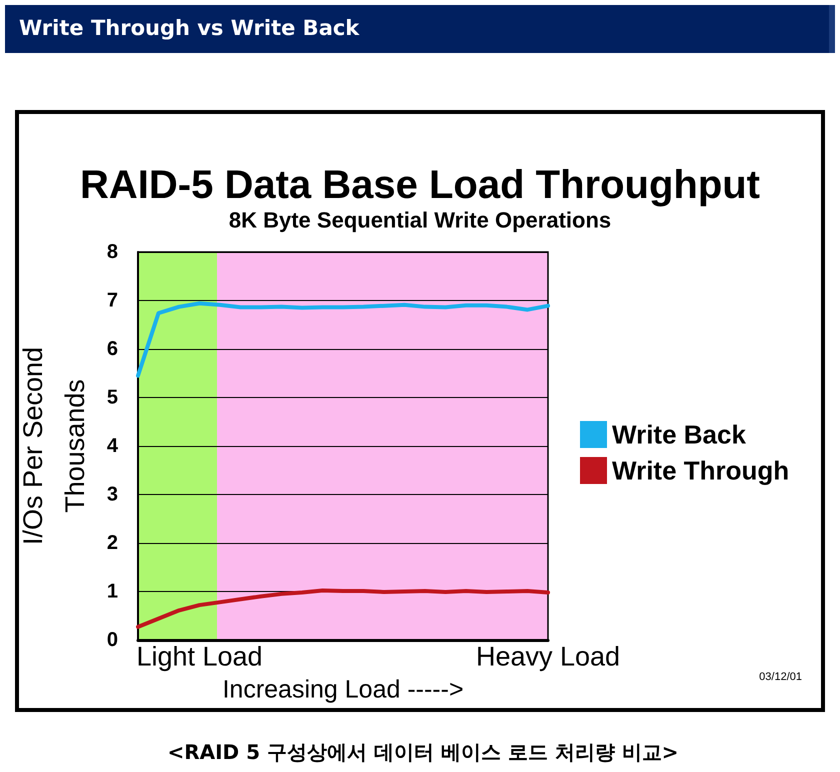 This screenshot has width=840, height=772. I want to click on header-banner: Write Through vs Write Back, so click(420, 29).